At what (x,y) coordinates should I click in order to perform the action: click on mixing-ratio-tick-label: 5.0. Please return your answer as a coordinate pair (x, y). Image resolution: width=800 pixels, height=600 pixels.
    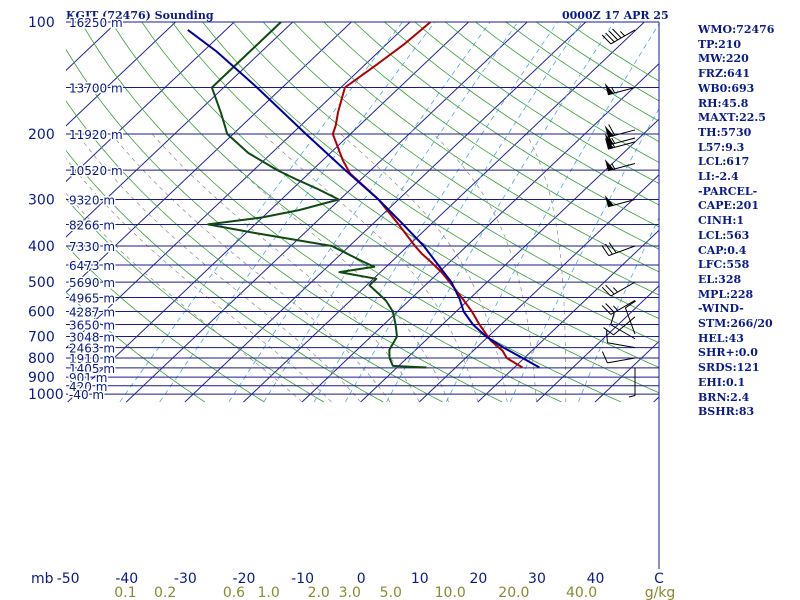
    Looking at the image, I should click on (391, 592).